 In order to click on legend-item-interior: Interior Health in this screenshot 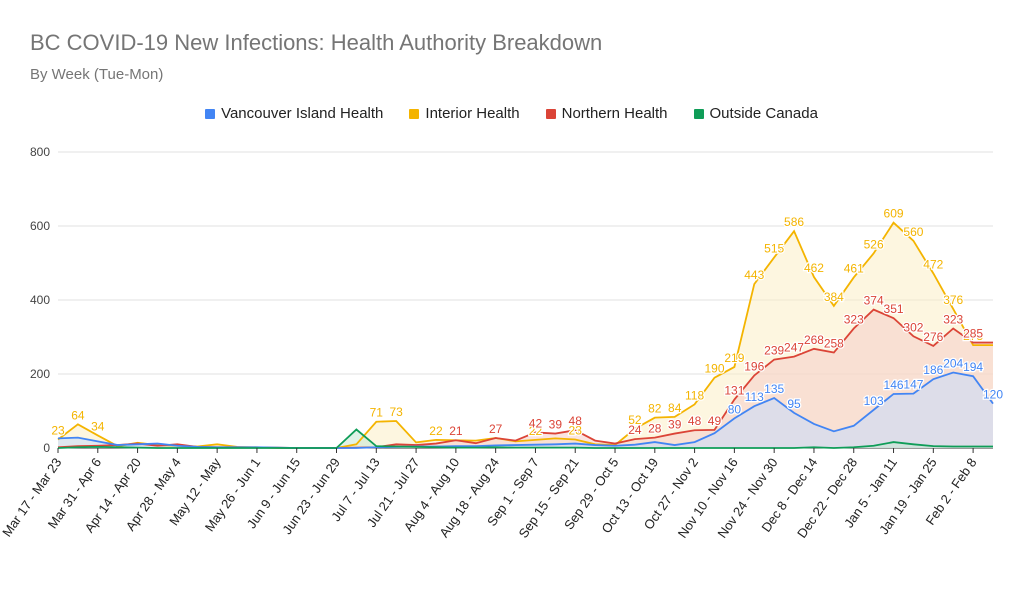, I will do `click(464, 113)`.